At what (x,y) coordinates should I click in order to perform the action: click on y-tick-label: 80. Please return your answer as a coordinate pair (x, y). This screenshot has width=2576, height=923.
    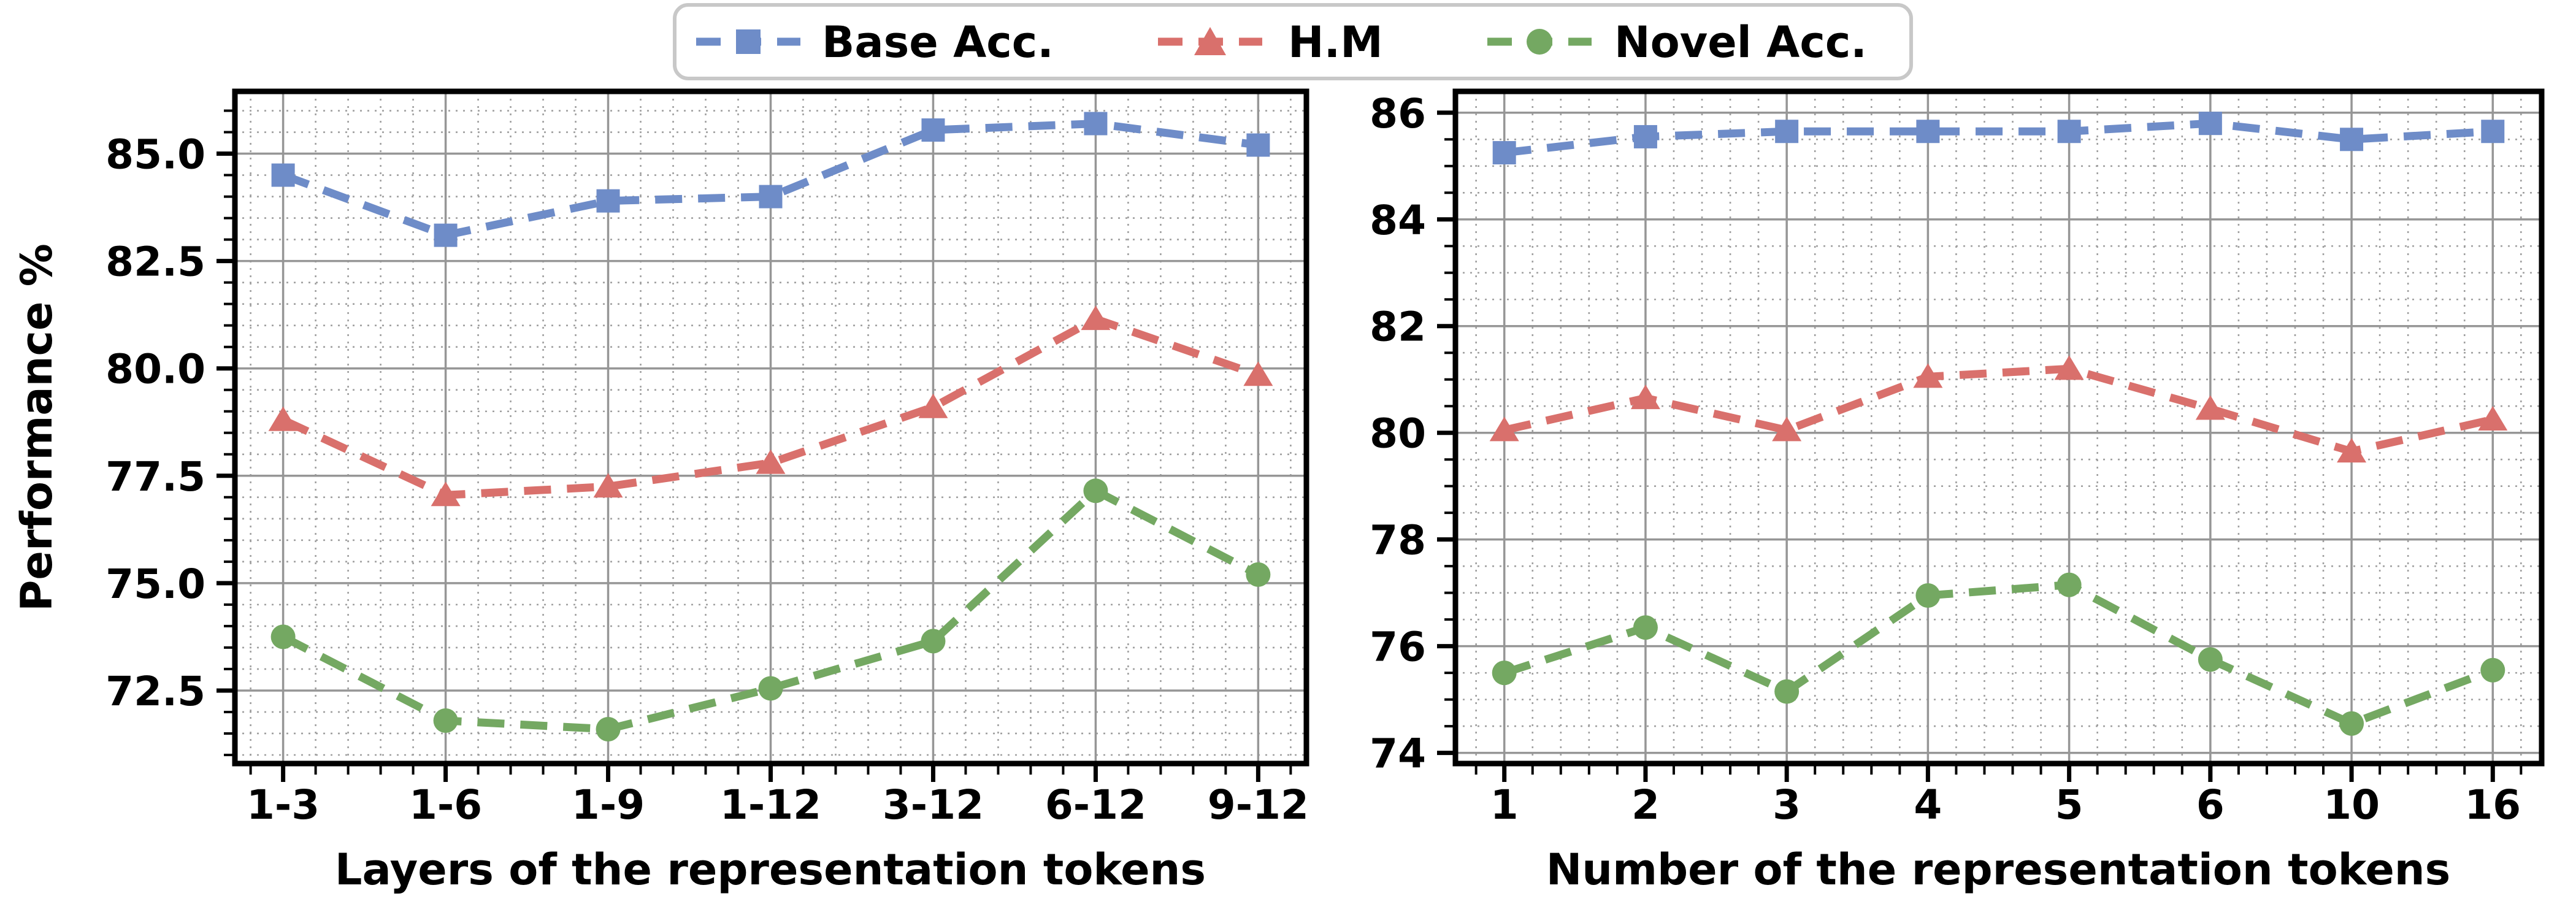
    Looking at the image, I should click on (1398, 434).